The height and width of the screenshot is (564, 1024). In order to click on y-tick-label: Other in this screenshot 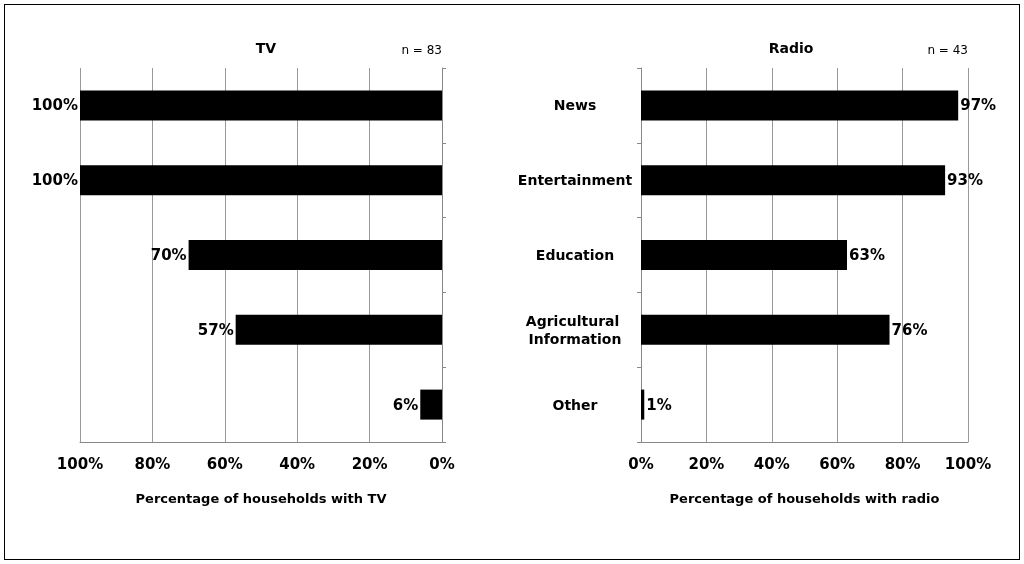, I will do `click(575, 404)`.